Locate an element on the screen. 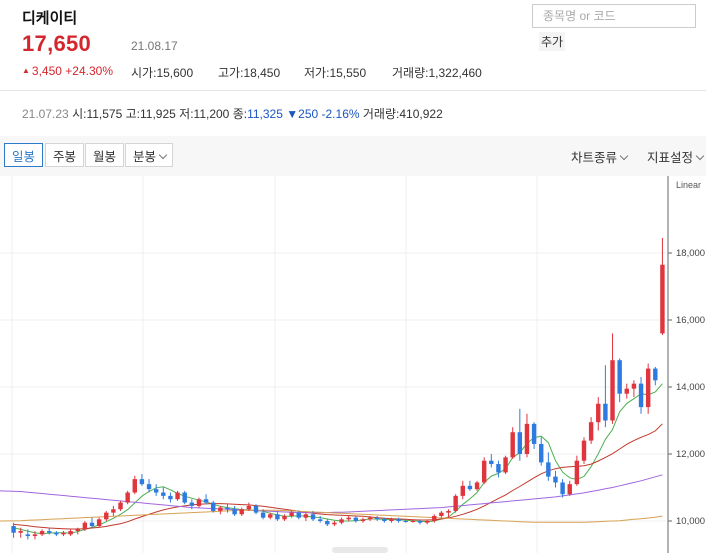 The image size is (706, 553). indicator-settings-dropdown: 지표설정 is located at coordinates (676, 156).